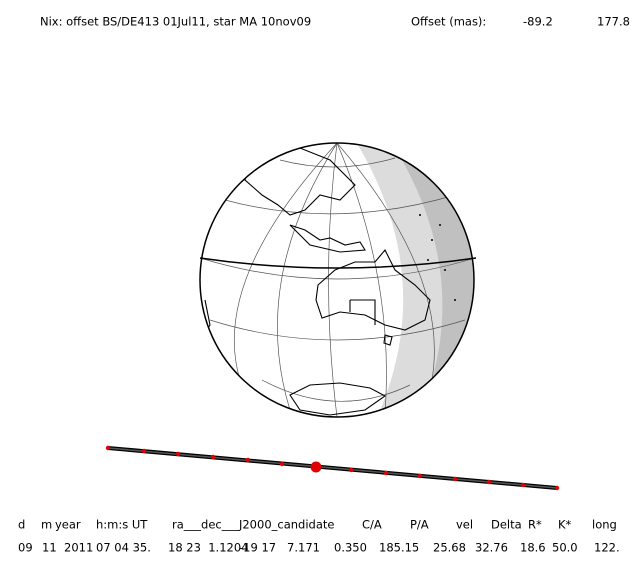 Image resolution: width=643 pixels, height=572 pixels. What do you see at coordinates (279, 548) in the screenshot?
I see `cell-value: -19 17 7.171` at bounding box center [279, 548].